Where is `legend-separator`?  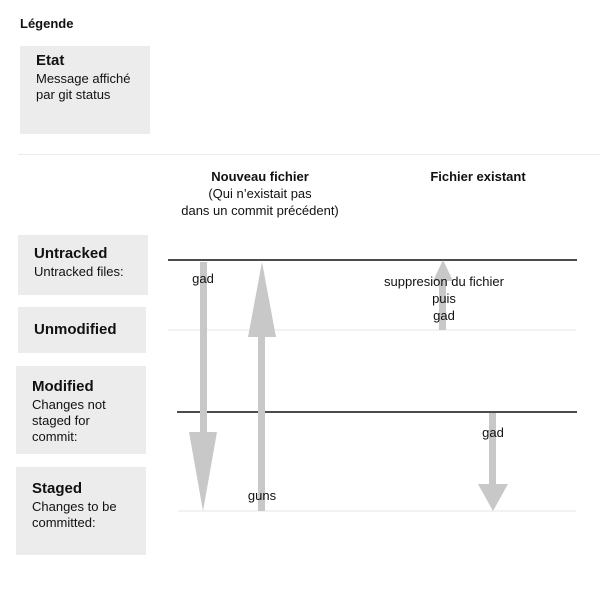
legend-separator is located at coordinates (309, 154).